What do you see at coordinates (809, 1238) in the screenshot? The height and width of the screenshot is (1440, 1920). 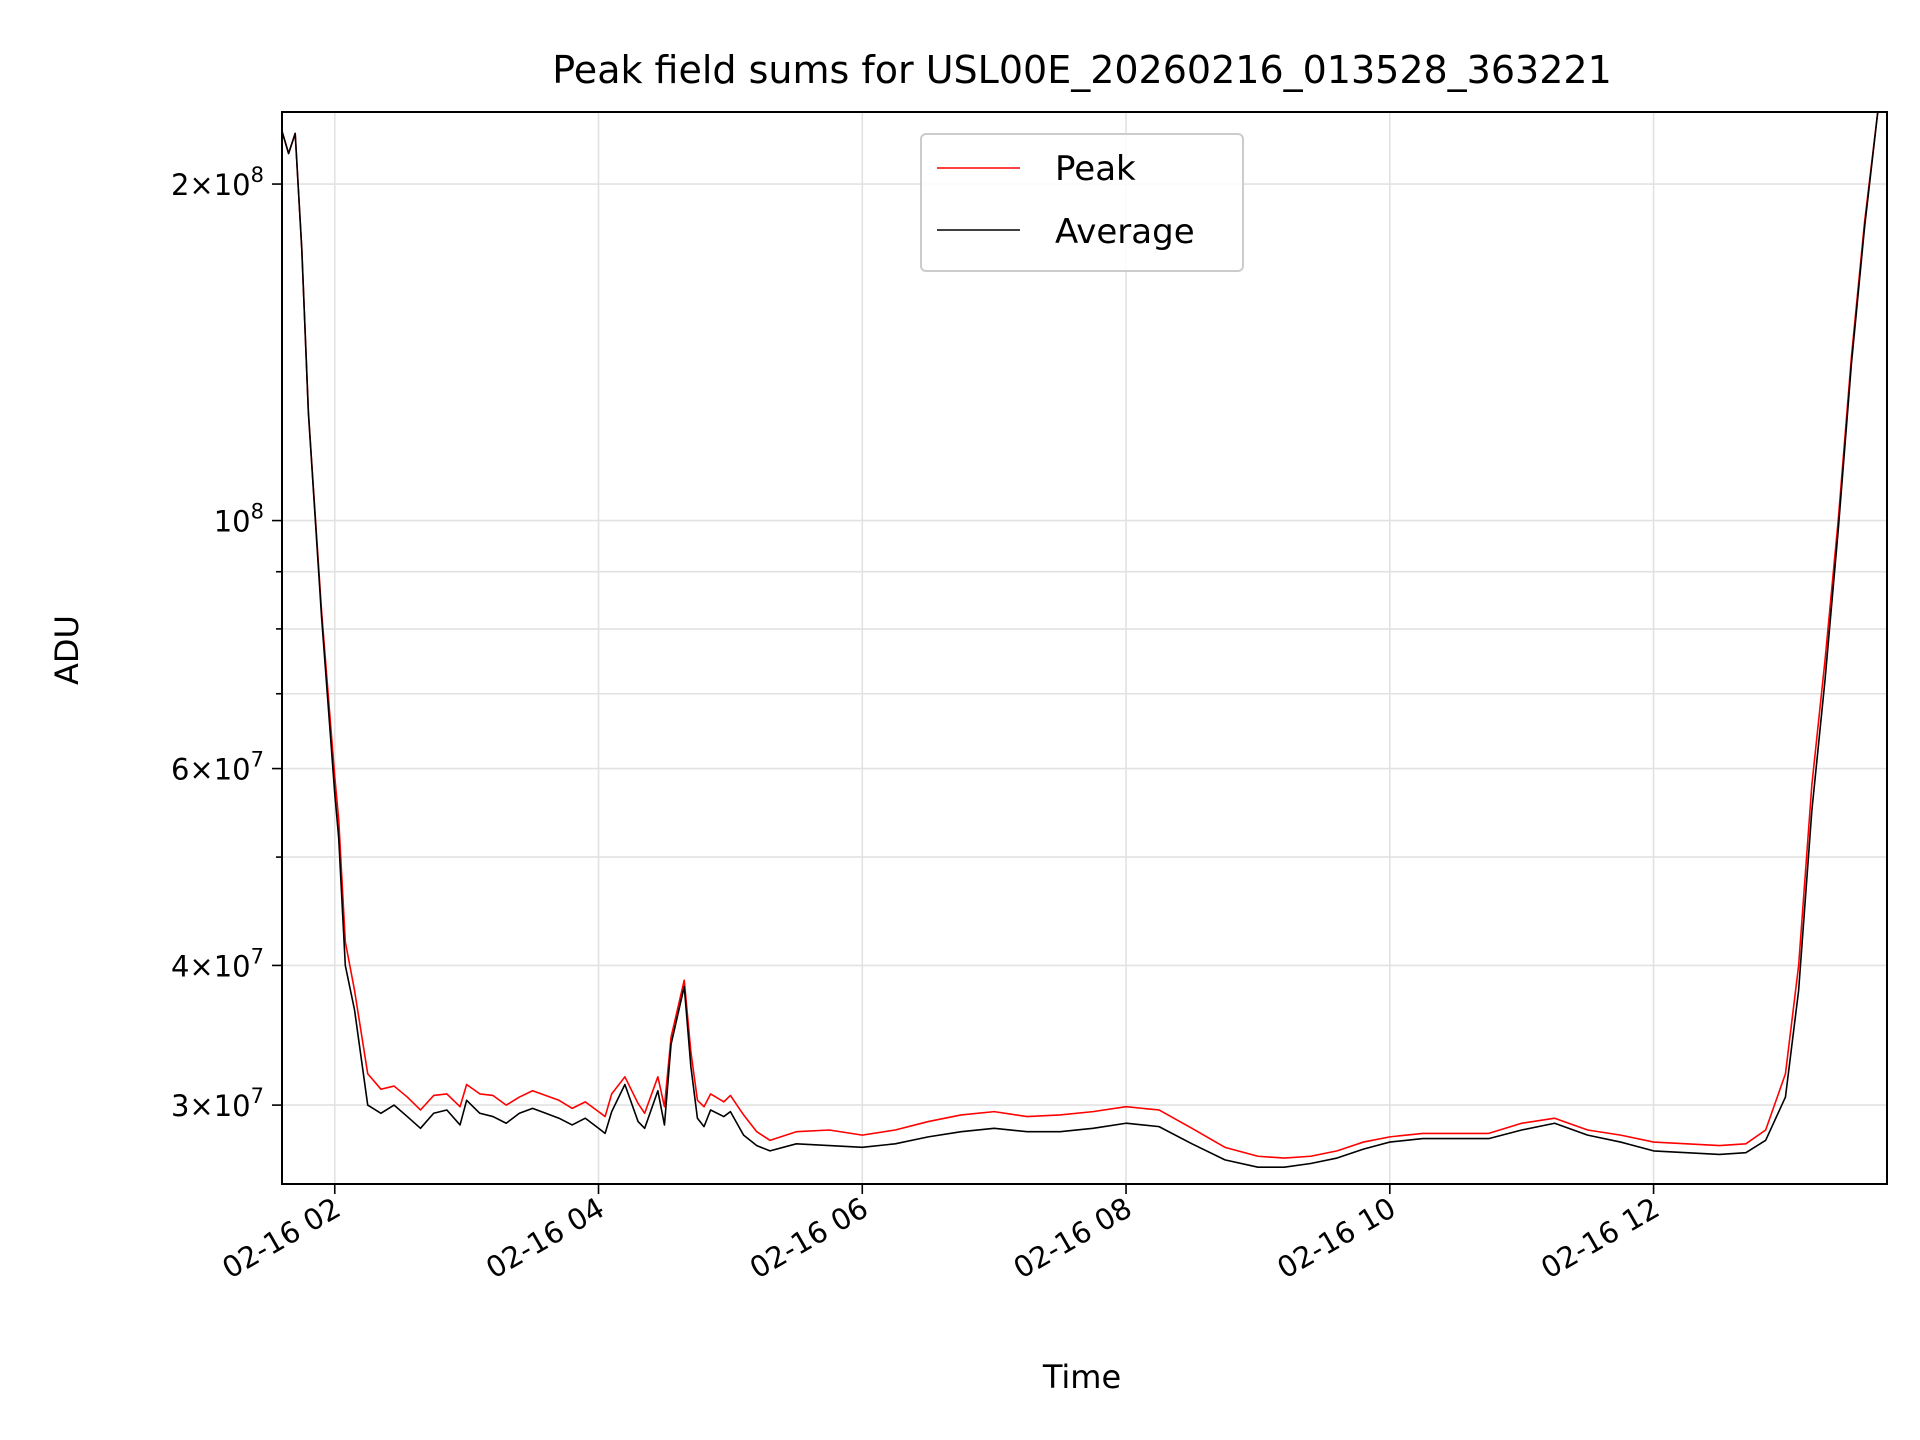 I see `x-tick-label: 02-16 06` at bounding box center [809, 1238].